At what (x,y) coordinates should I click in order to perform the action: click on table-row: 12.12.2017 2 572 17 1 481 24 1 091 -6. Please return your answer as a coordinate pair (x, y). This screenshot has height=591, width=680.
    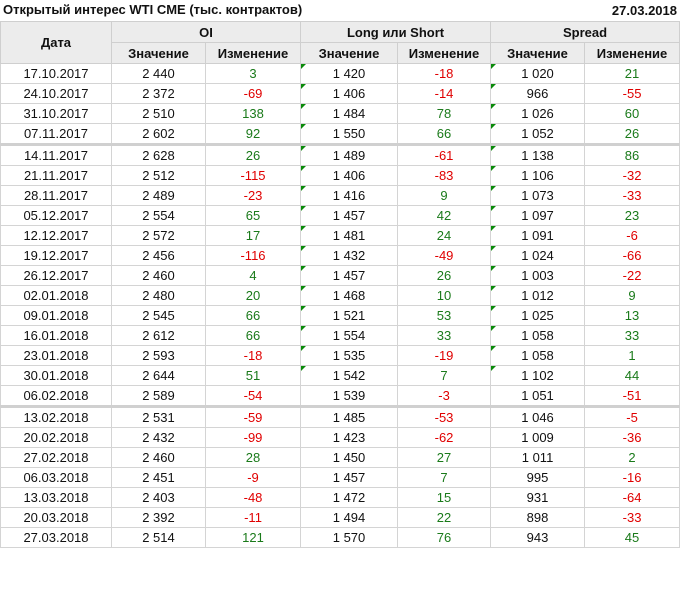
    Looking at the image, I should click on (340, 235).